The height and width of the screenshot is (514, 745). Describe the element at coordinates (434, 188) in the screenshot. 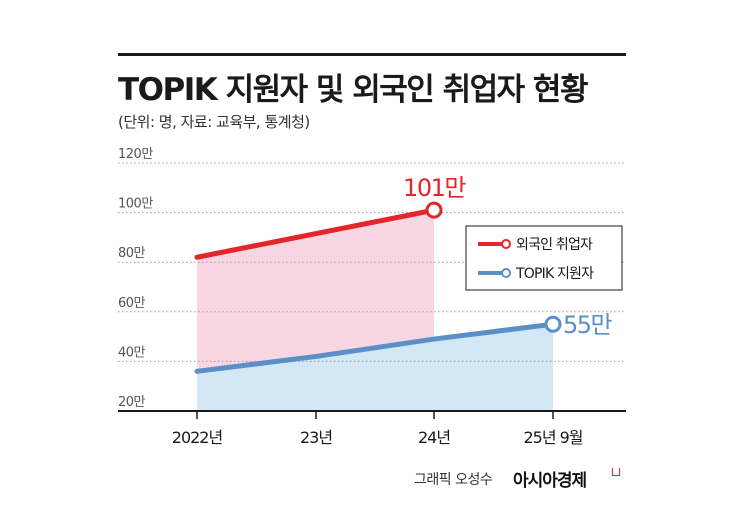

I see `series-end-label-0: 101만` at that location.